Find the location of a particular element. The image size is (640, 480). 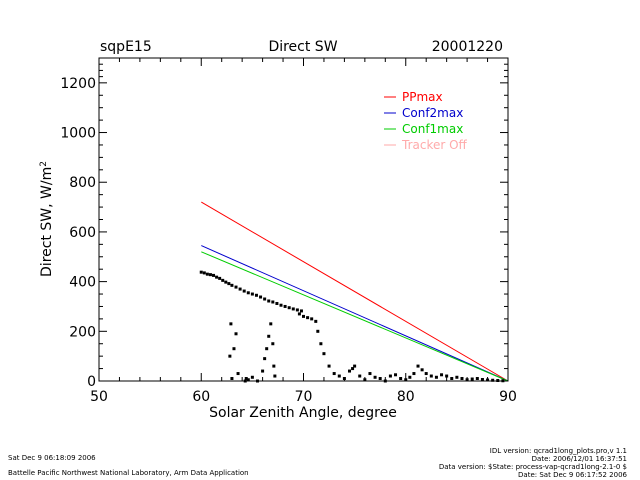

conf2max-line is located at coordinates (355, 313).